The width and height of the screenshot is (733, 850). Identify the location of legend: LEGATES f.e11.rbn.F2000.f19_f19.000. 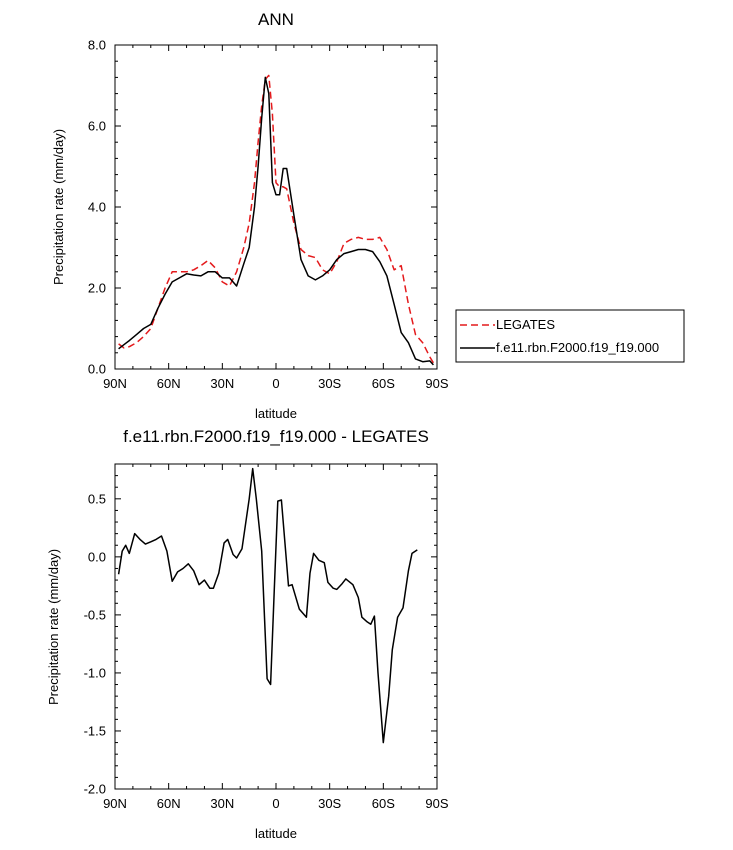
(570, 336).